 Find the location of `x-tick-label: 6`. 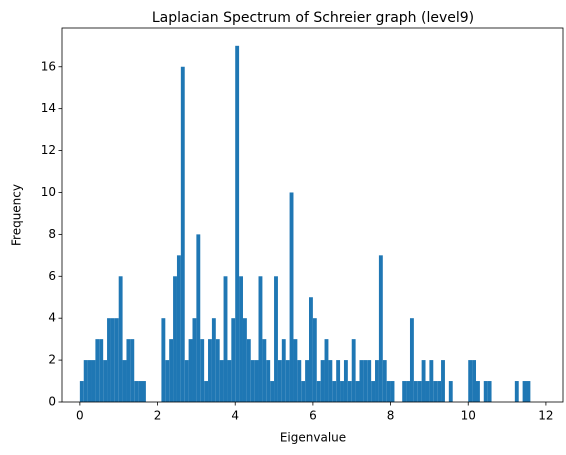

x-tick-label: 6 is located at coordinates (313, 416).